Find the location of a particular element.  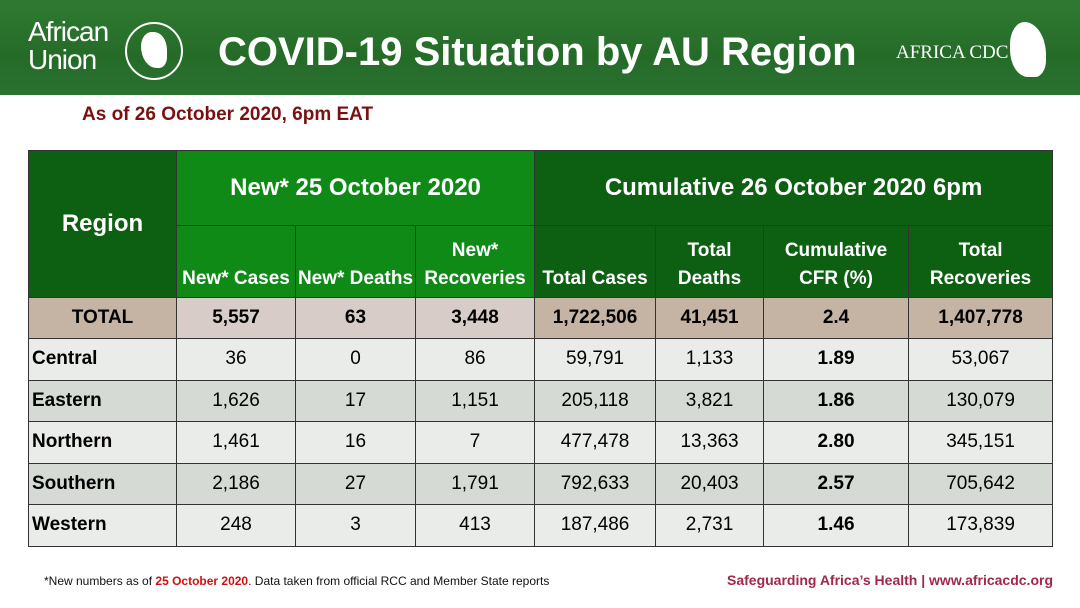

total-cell: 63 is located at coordinates (355, 318).